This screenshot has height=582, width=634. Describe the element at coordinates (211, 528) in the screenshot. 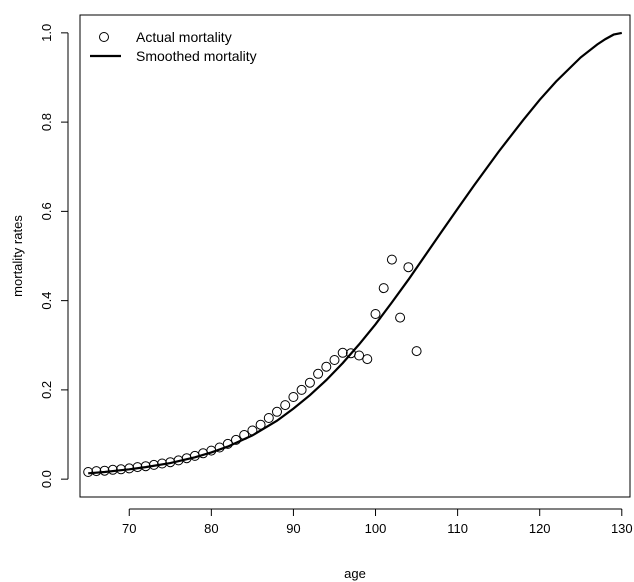

I see `x-tick-label: 80` at that location.